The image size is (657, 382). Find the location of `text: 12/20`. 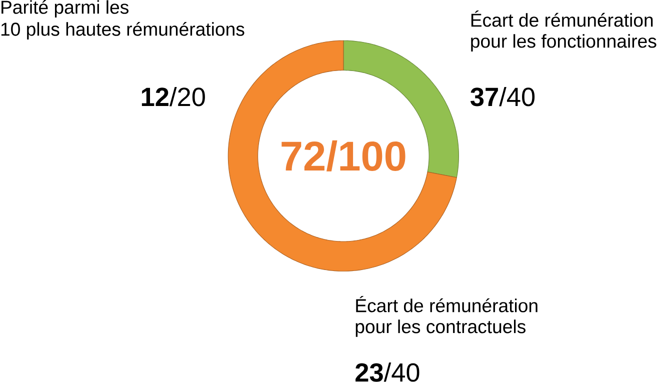

text: 12/20 is located at coordinates (173, 96).